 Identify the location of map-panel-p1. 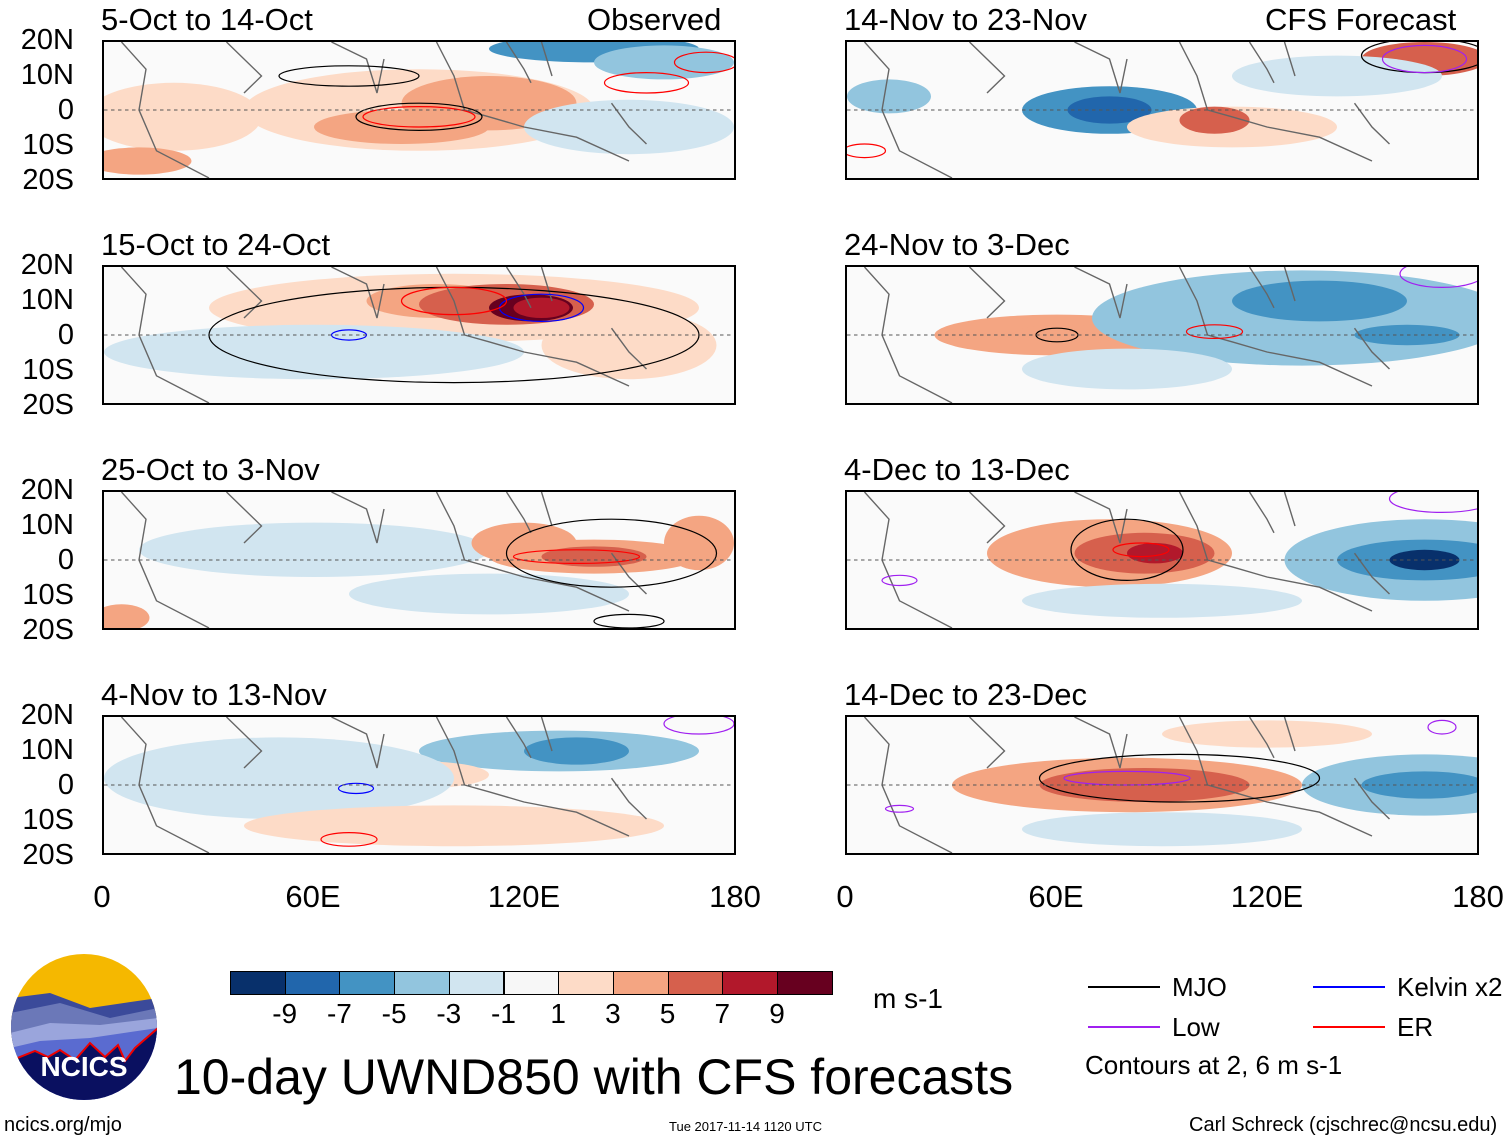
(419, 110).